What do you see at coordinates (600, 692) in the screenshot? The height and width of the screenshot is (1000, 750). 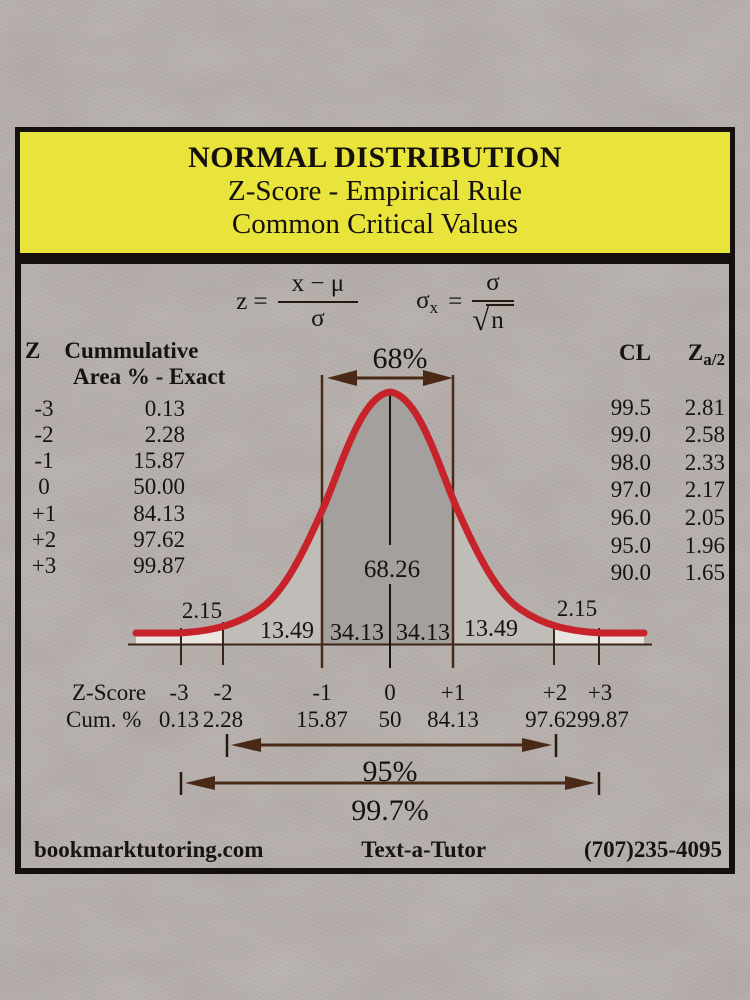 I see `zscore-tick-label: +3` at bounding box center [600, 692].